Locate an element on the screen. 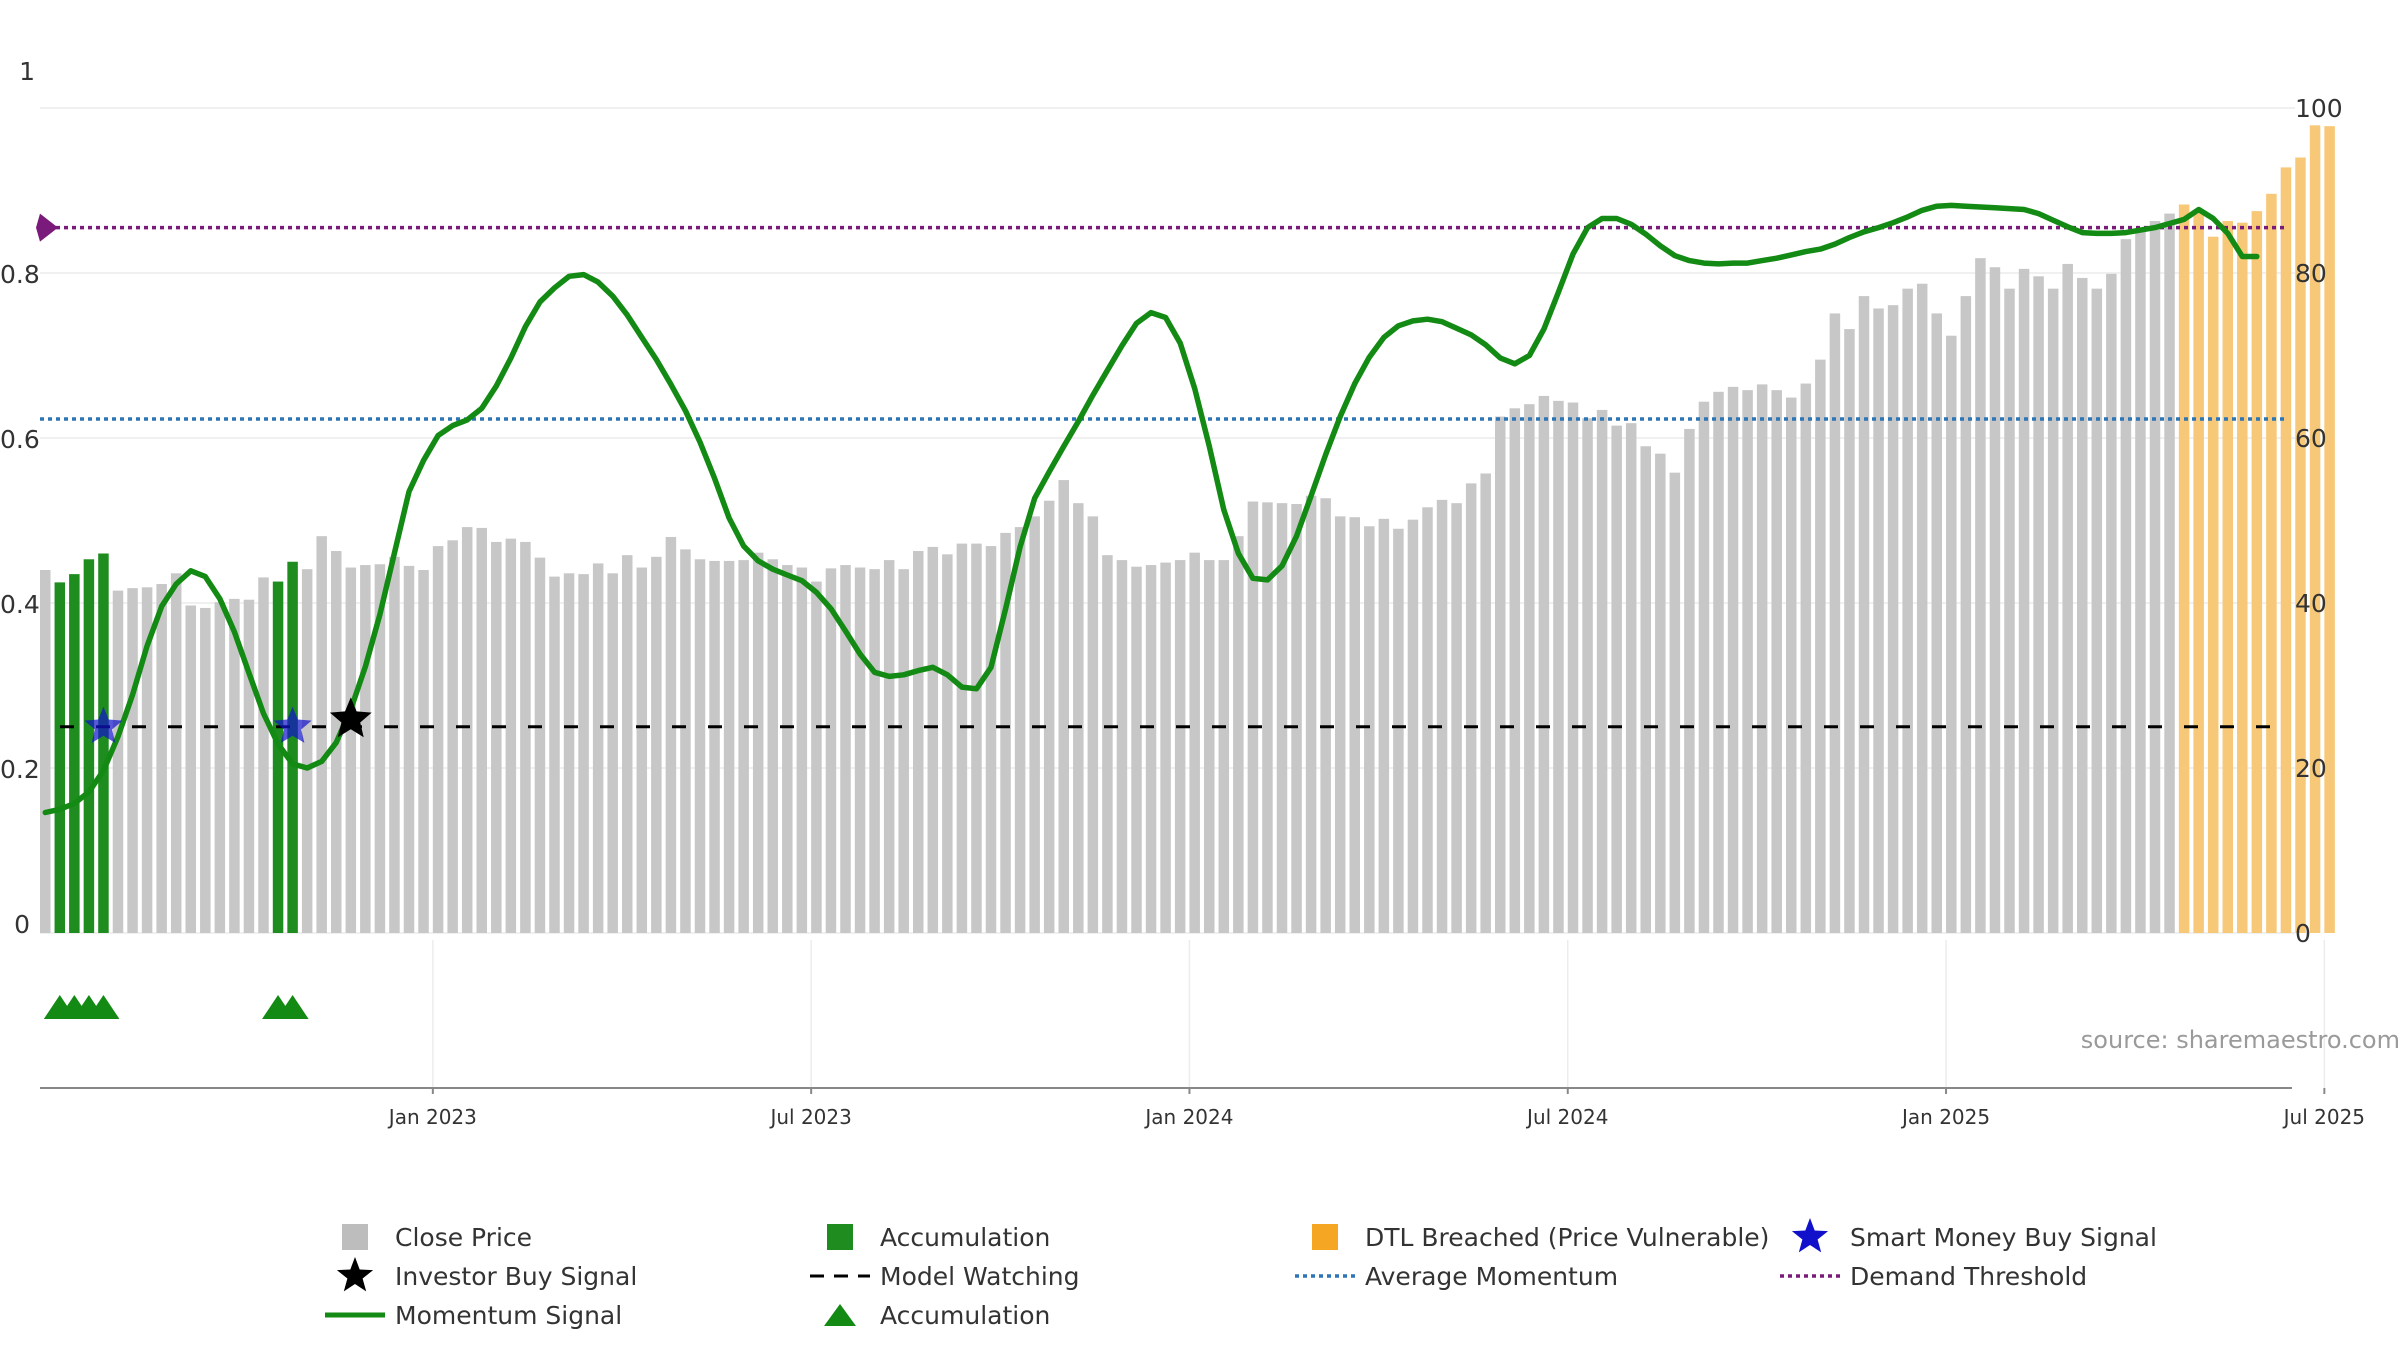 This screenshot has height=1350, width=2400. y-right-tick: 80 is located at coordinates (2311, 273).